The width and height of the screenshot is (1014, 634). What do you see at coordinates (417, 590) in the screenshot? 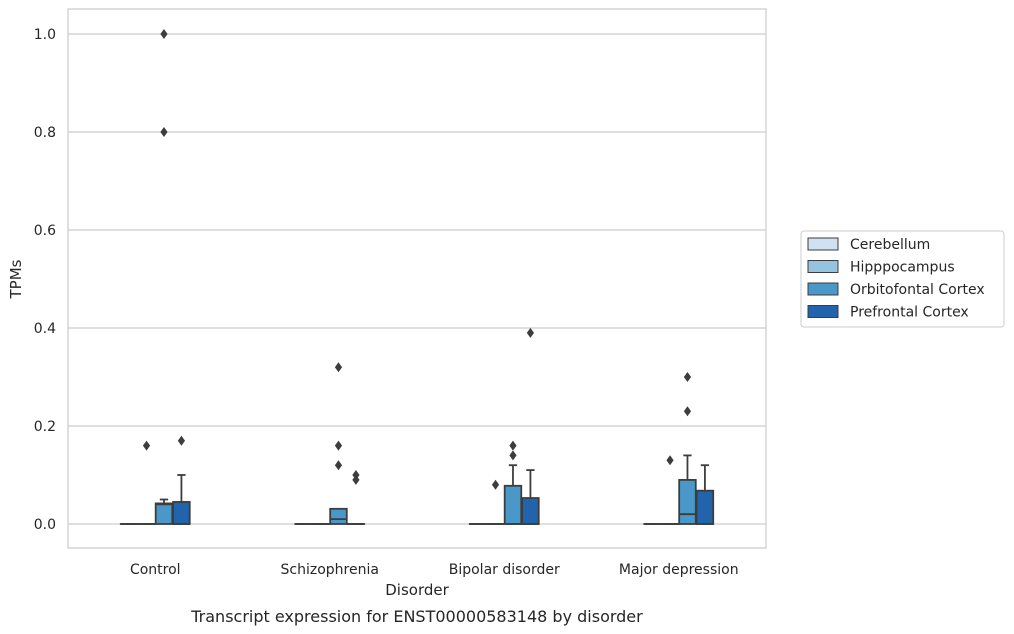
I see `x-axis-label: Disorder` at bounding box center [417, 590].